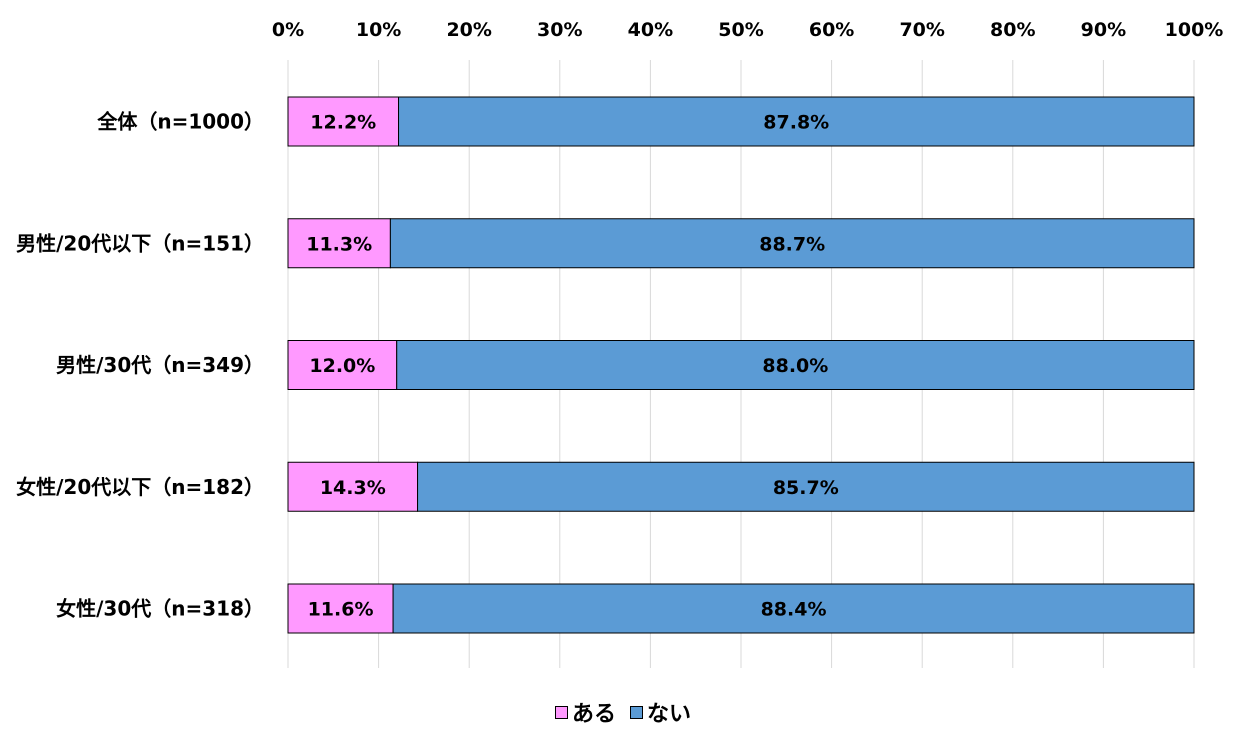 Image resolution: width=1246 pixels, height=748 pixels. I want to click on legend-swatch-aru, so click(561, 712).